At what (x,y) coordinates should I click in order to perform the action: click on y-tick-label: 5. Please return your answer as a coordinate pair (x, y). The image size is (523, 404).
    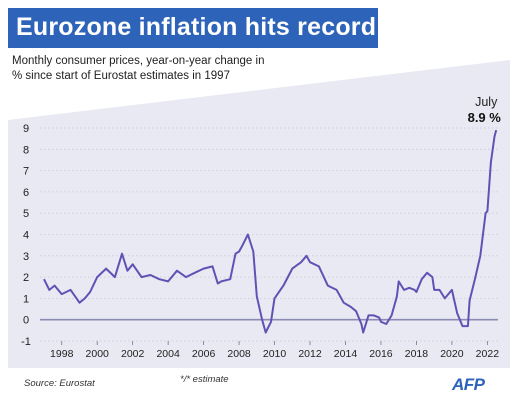
    Looking at the image, I should click on (26, 214).